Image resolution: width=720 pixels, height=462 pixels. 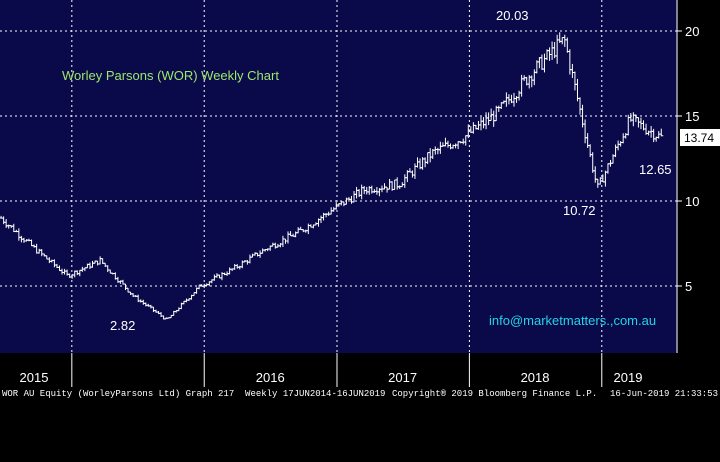 What do you see at coordinates (692, 116) in the screenshot?
I see `y-tick-label: 15` at bounding box center [692, 116].